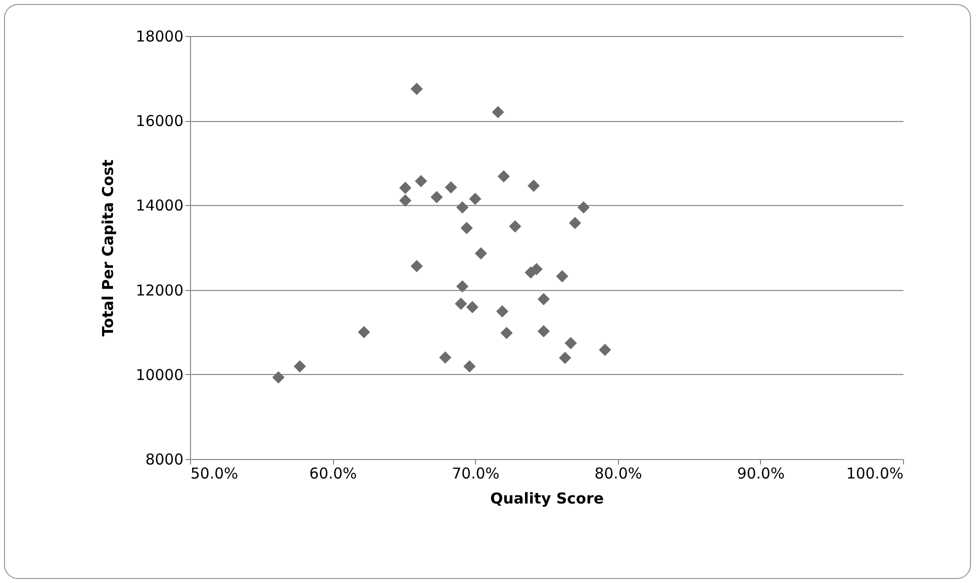 This screenshot has height=583, width=977. What do you see at coordinates (214, 473) in the screenshot?
I see `x-tick-label: 50.0%` at bounding box center [214, 473].